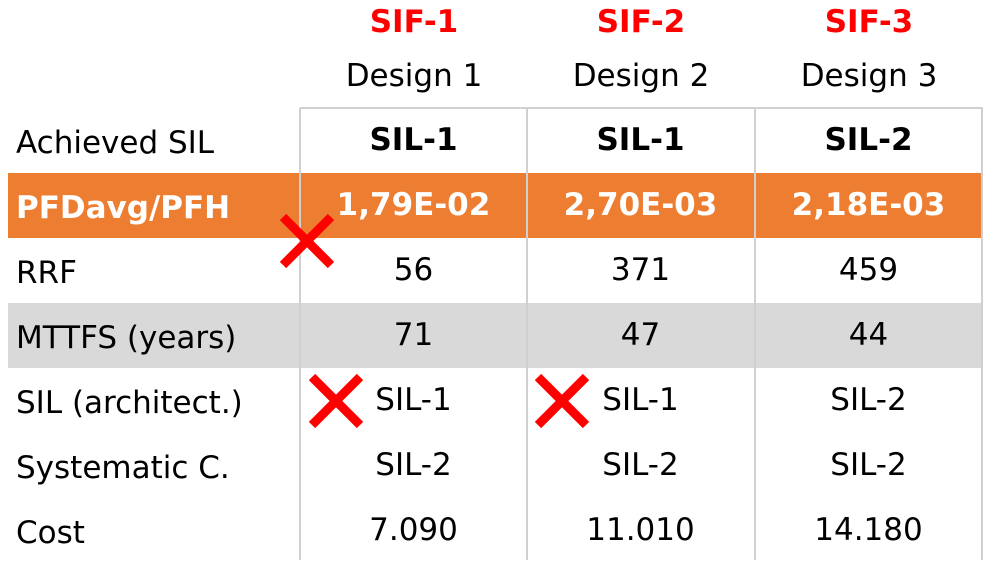 The width and height of the screenshot is (988, 568). Describe the element at coordinates (495, 140) in the screenshot. I see `table-row: Achieved SIL SIL-1 SIL-1 SIL-2` at that location.